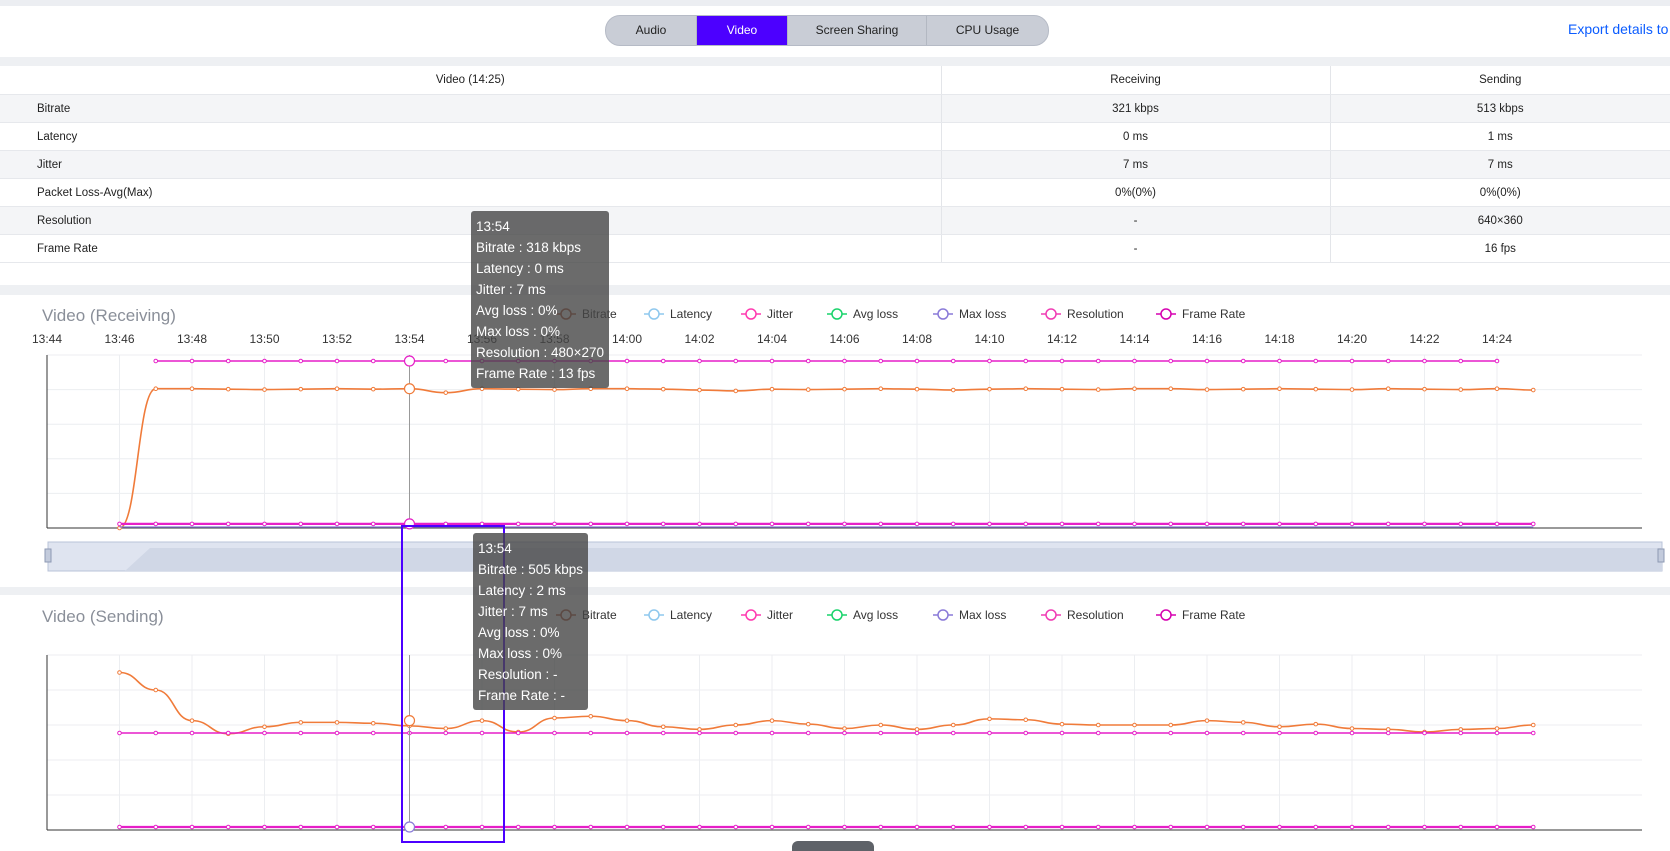 This screenshot has width=1670, height=851. I want to click on metric-cell: Frame Rate, so click(470, 248).